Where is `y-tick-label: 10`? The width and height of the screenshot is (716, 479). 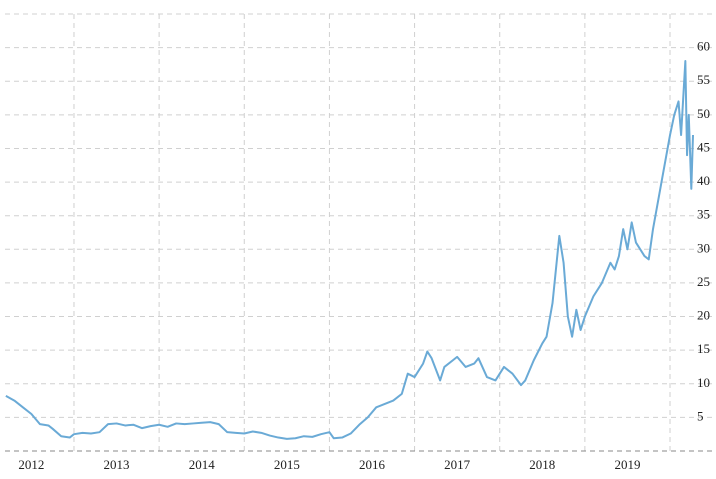
y-tick-label: 10 is located at coordinates (703, 382).